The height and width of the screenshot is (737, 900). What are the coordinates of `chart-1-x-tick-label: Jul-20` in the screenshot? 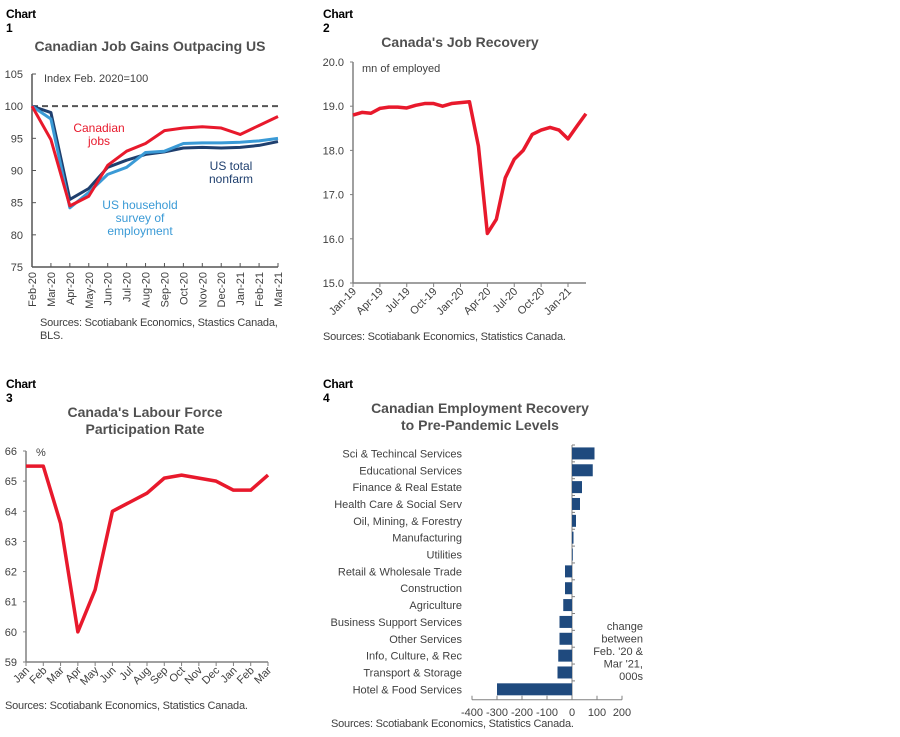 It's located at (128, 287).